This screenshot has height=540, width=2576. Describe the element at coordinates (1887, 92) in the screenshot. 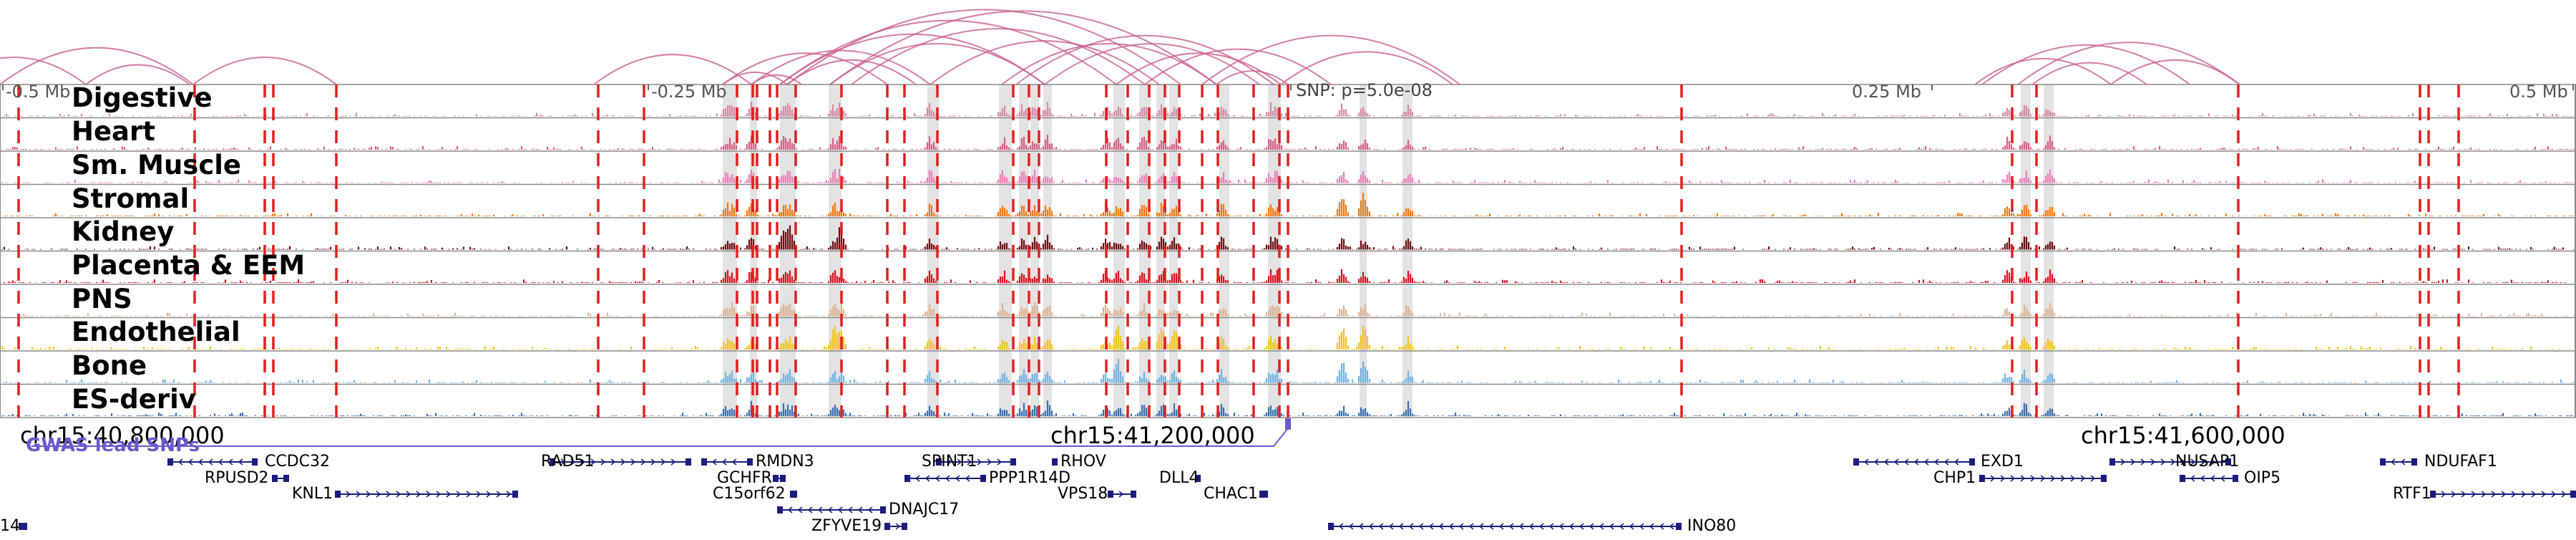

I see `ruler-tick-label: 0.25 Mb` at that location.